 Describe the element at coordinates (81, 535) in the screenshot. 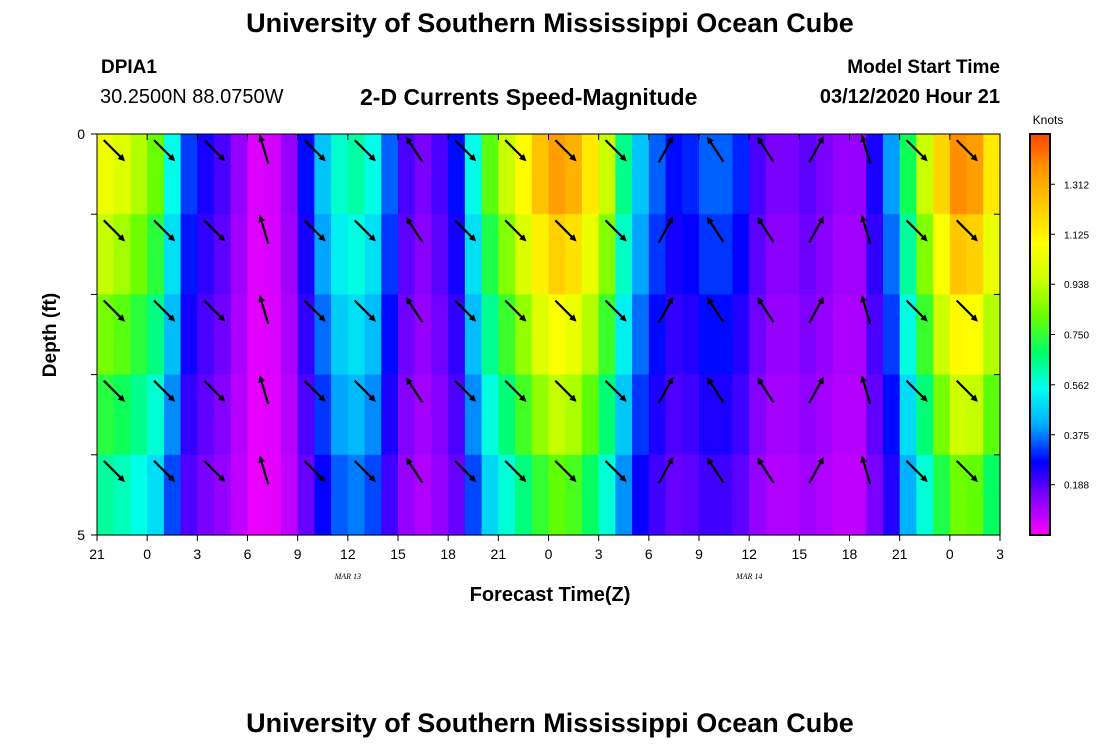

I see `y-tick-label: 5` at that location.